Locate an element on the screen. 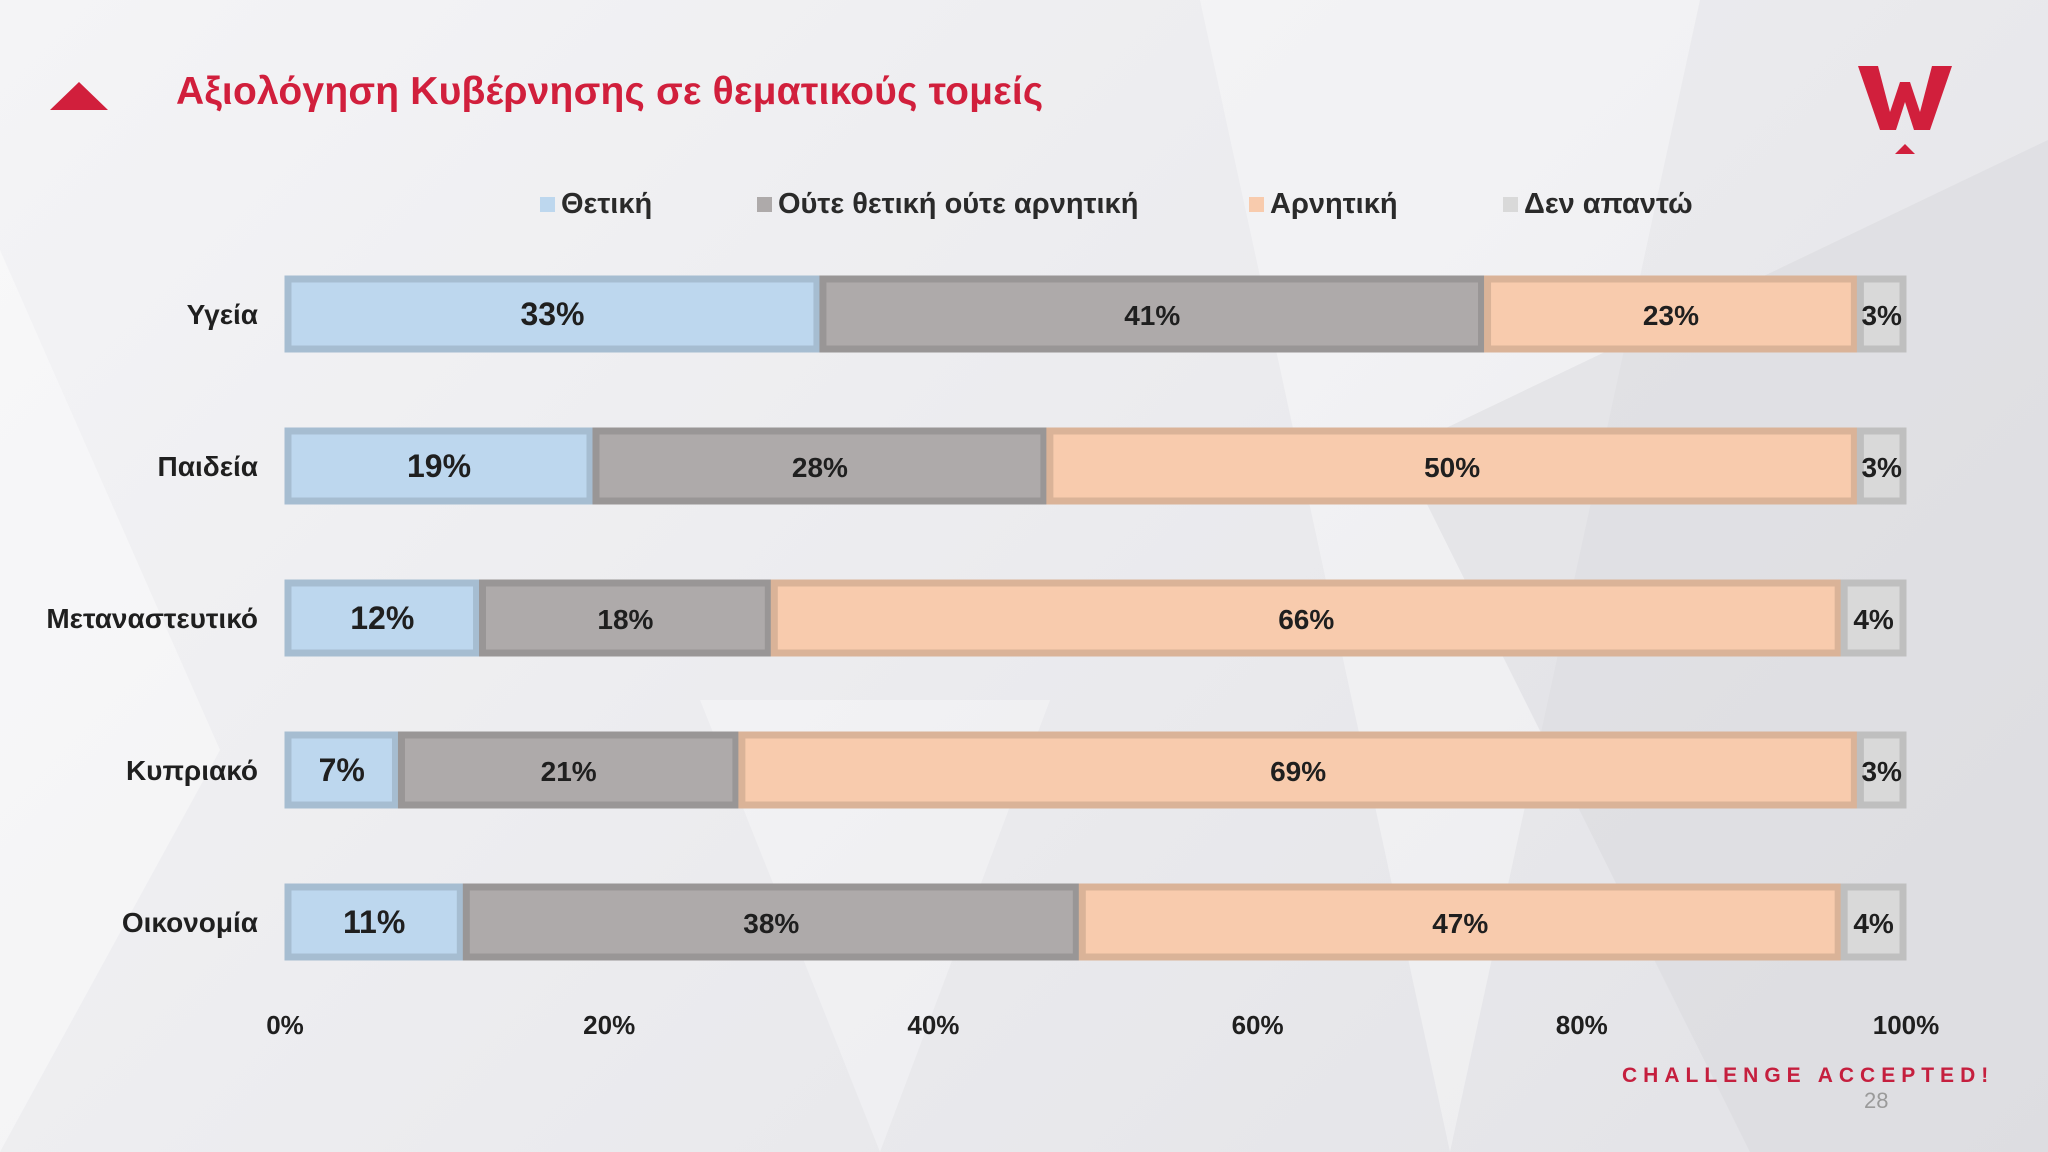  category-label: Παιδεία is located at coordinates (208, 466).